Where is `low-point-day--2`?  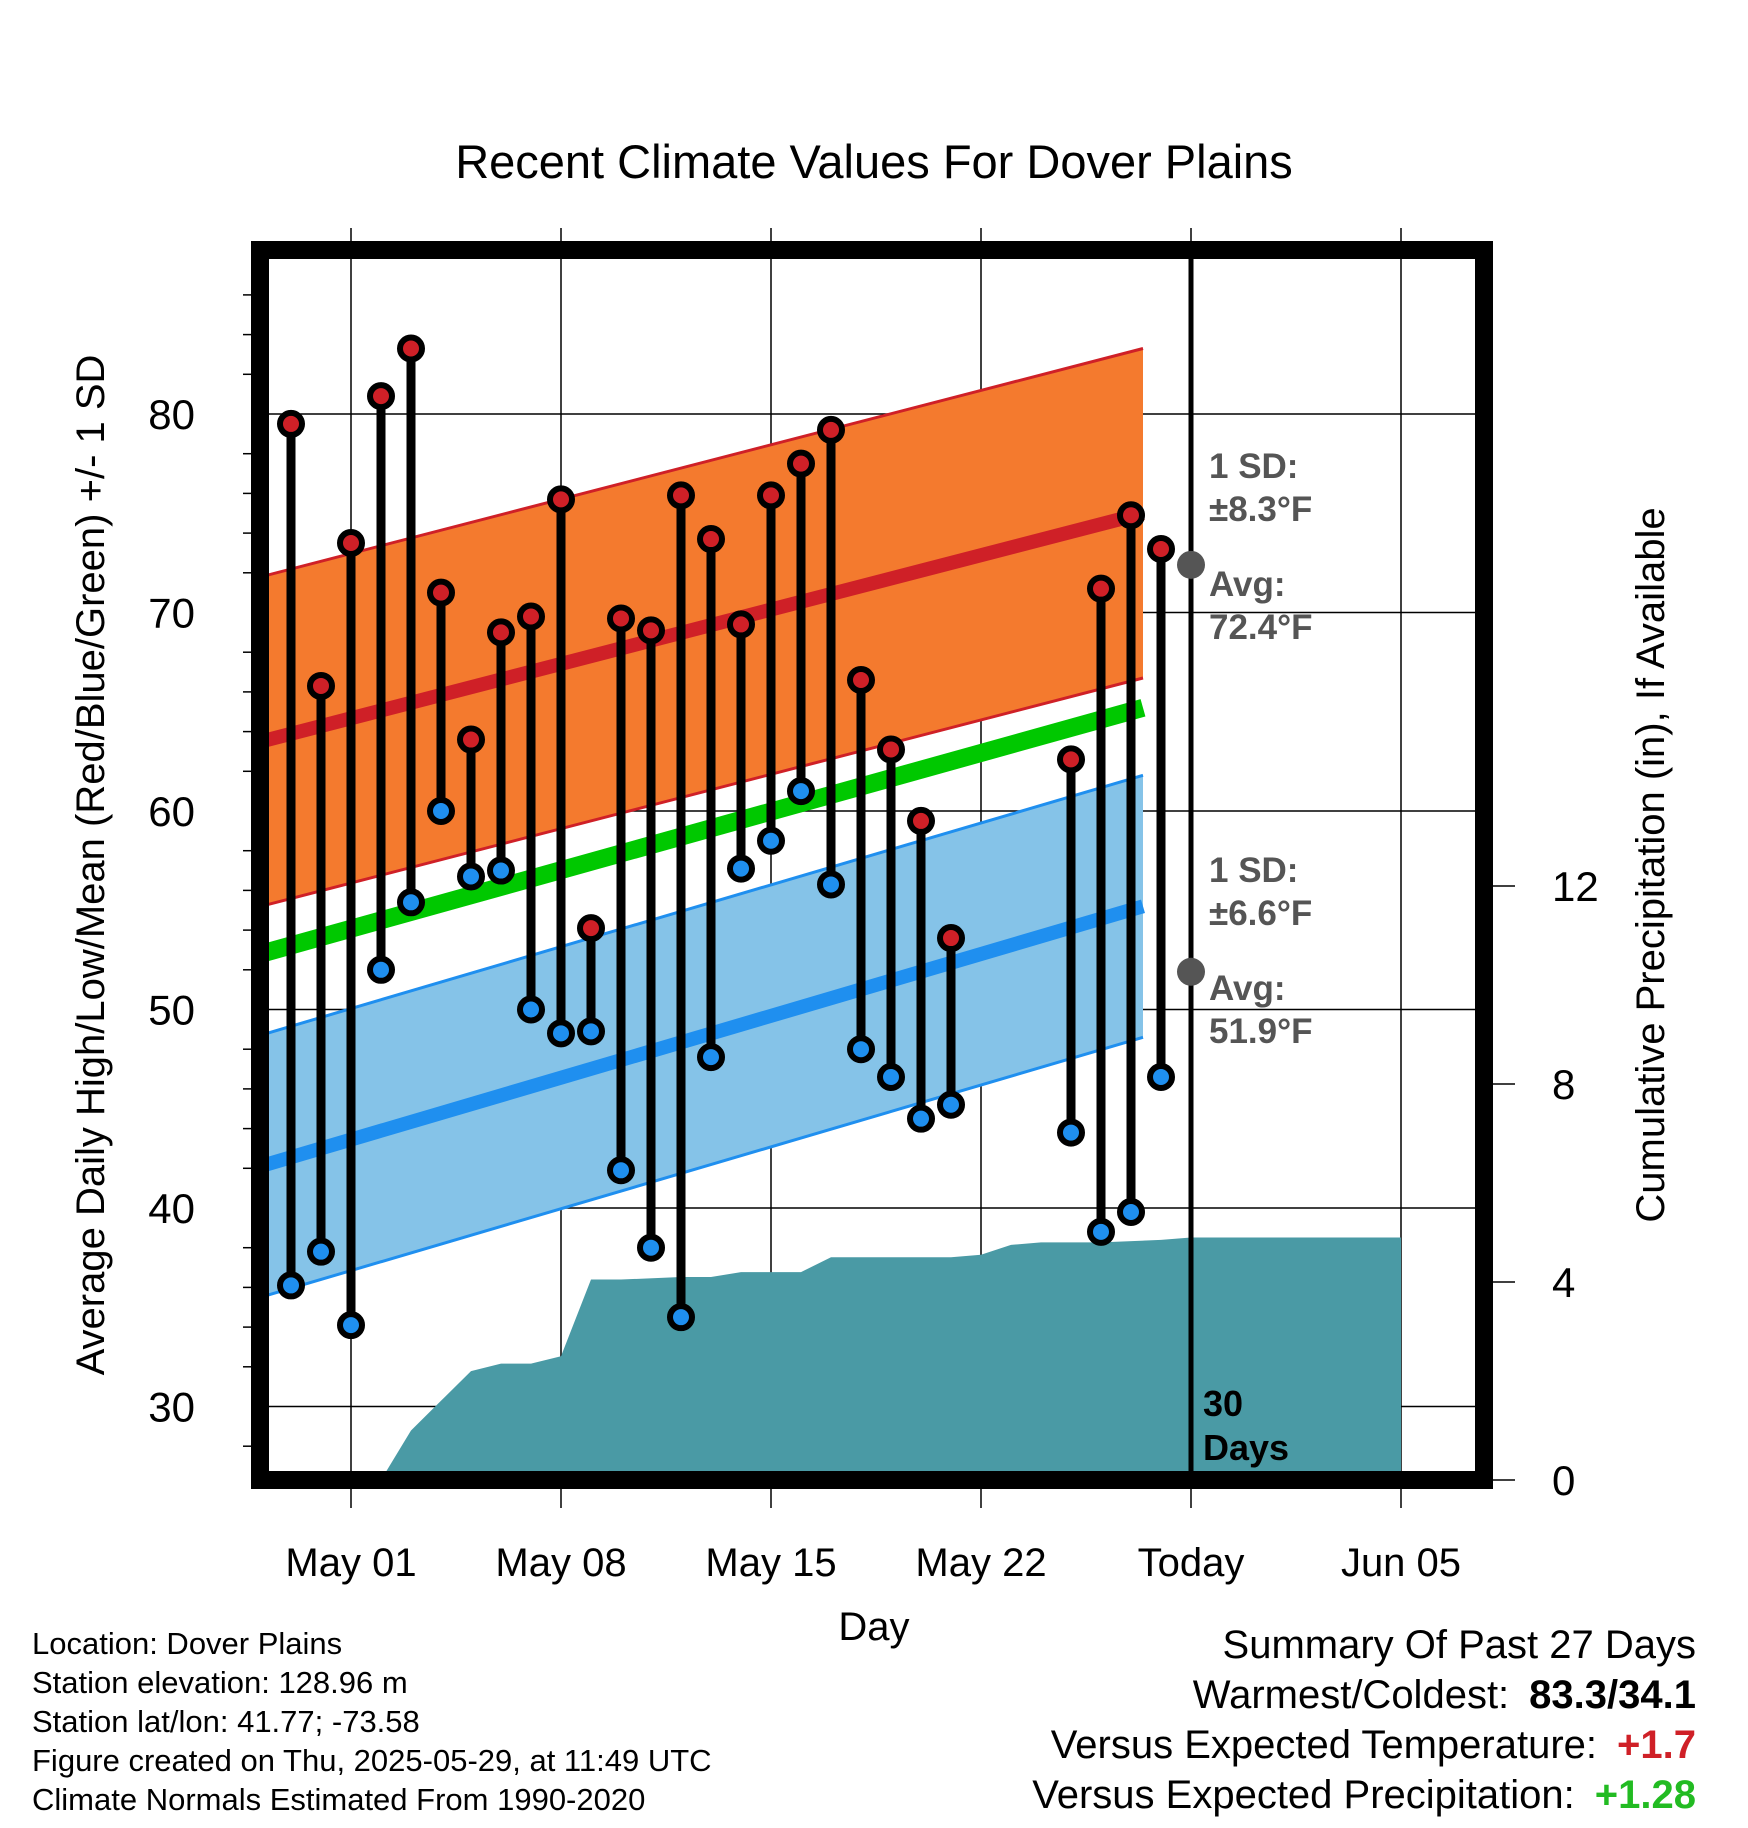
low-point-day--2 is located at coordinates (291, 1285).